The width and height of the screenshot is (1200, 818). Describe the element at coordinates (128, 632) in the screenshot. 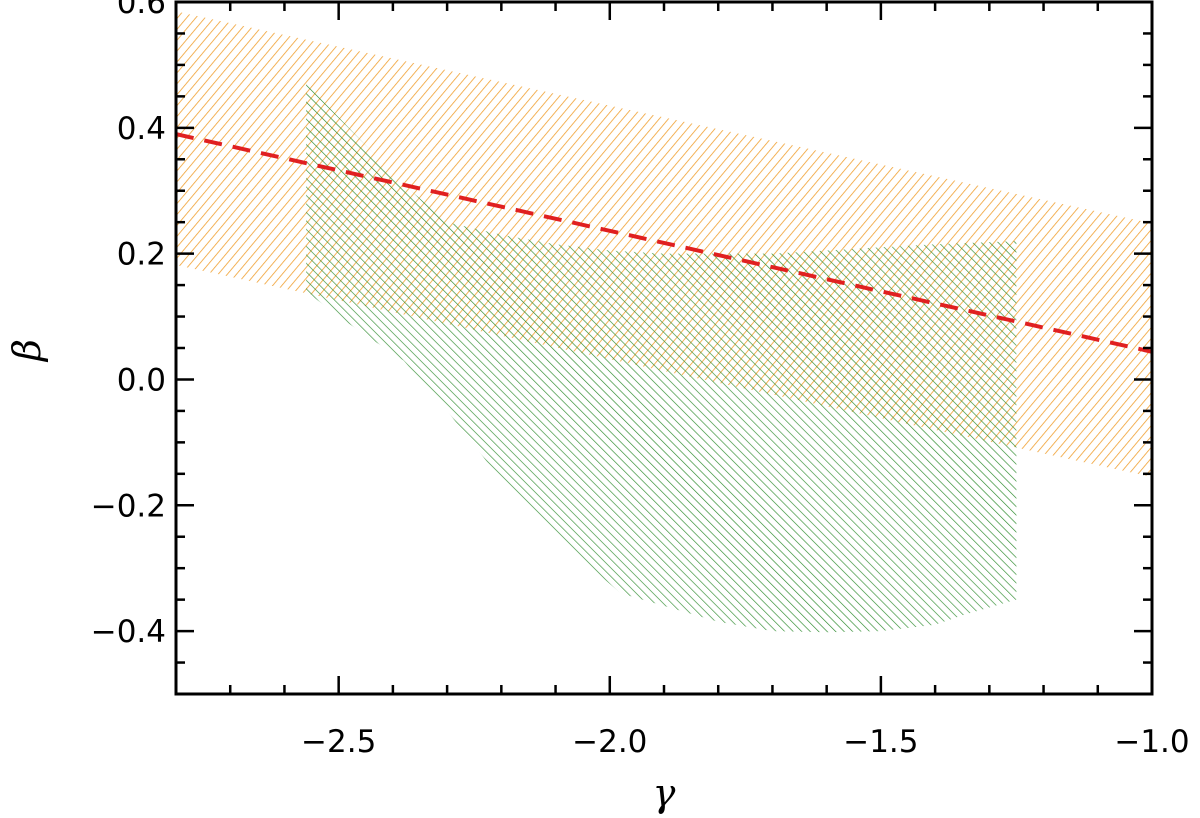

I see `y-tick-label: −0.4` at that location.